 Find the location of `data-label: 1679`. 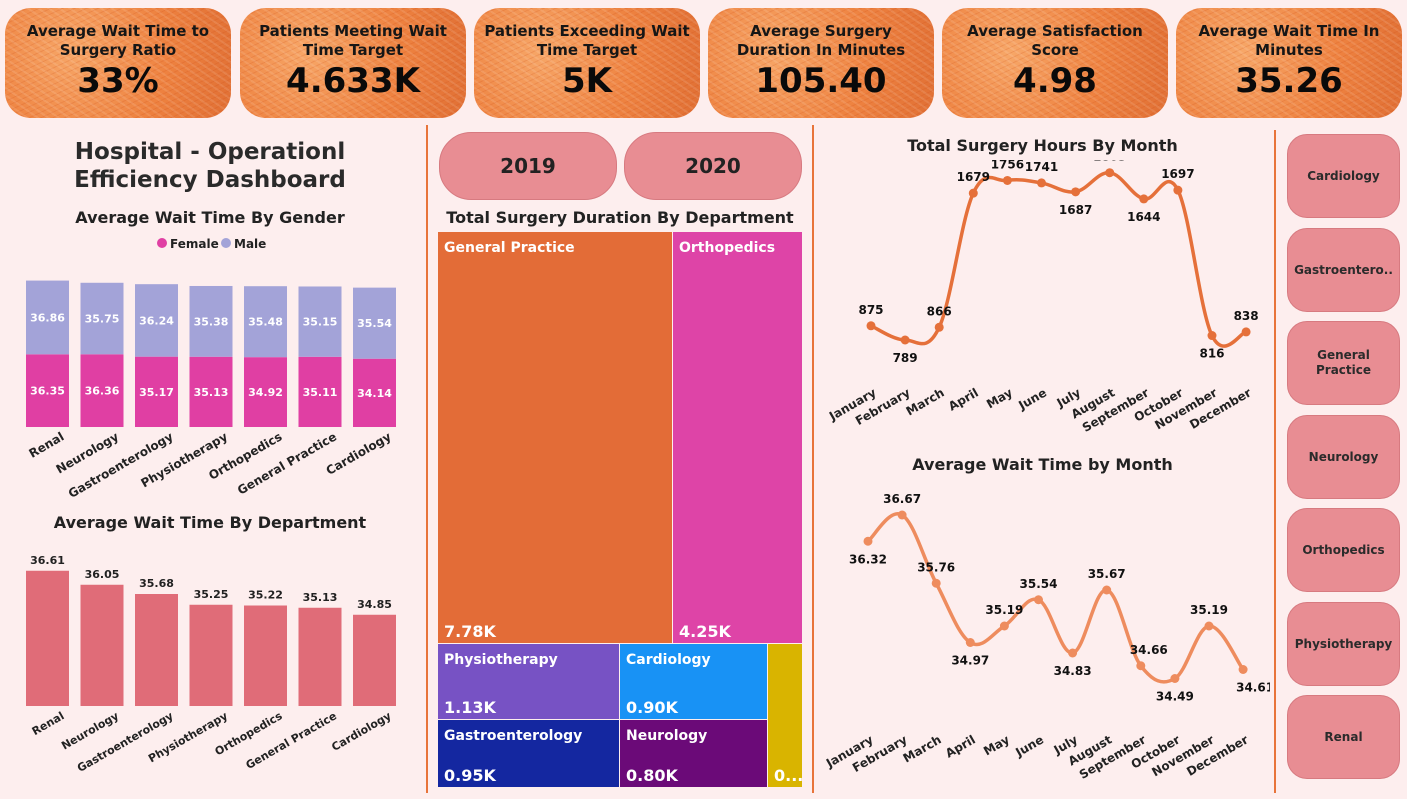

data-label: 1679 is located at coordinates (973, 177).